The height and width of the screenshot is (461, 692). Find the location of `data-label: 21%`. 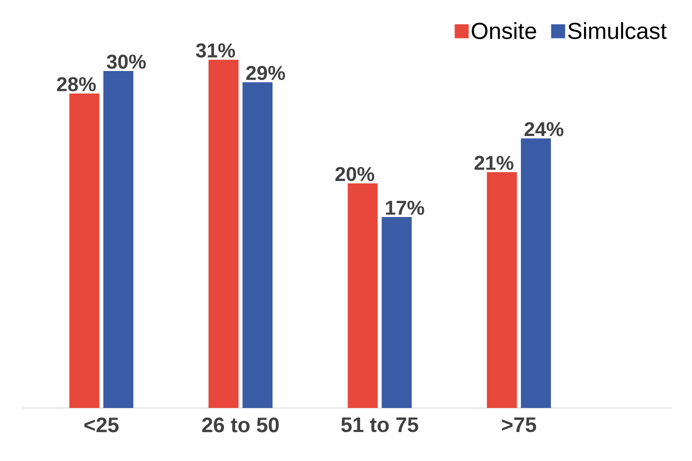

data-label: 21% is located at coordinates (494, 163).